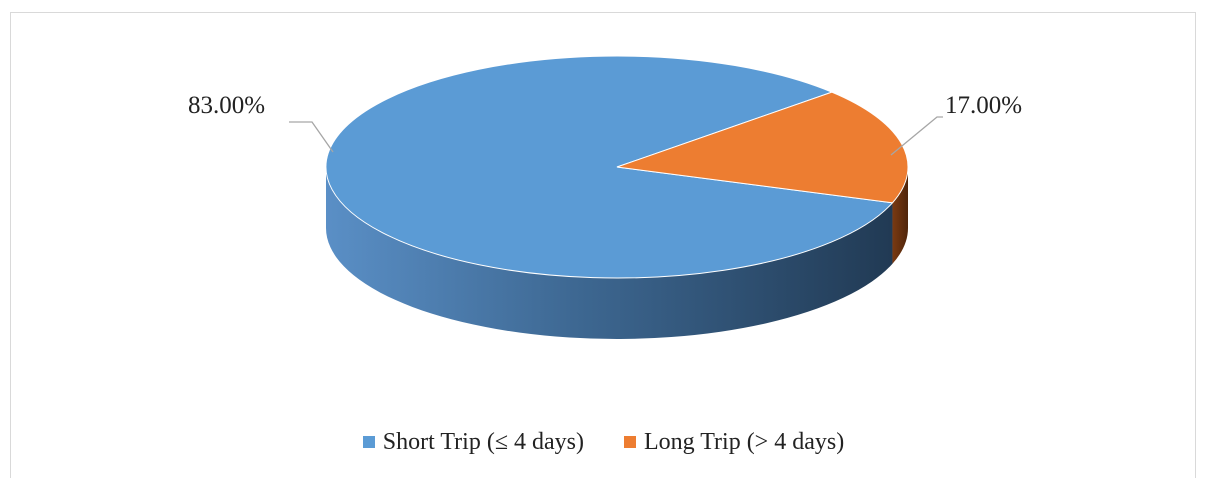 The height and width of the screenshot is (478, 1207). What do you see at coordinates (629, 442) in the screenshot?
I see `legend-swatch-long-trip` at bounding box center [629, 442].